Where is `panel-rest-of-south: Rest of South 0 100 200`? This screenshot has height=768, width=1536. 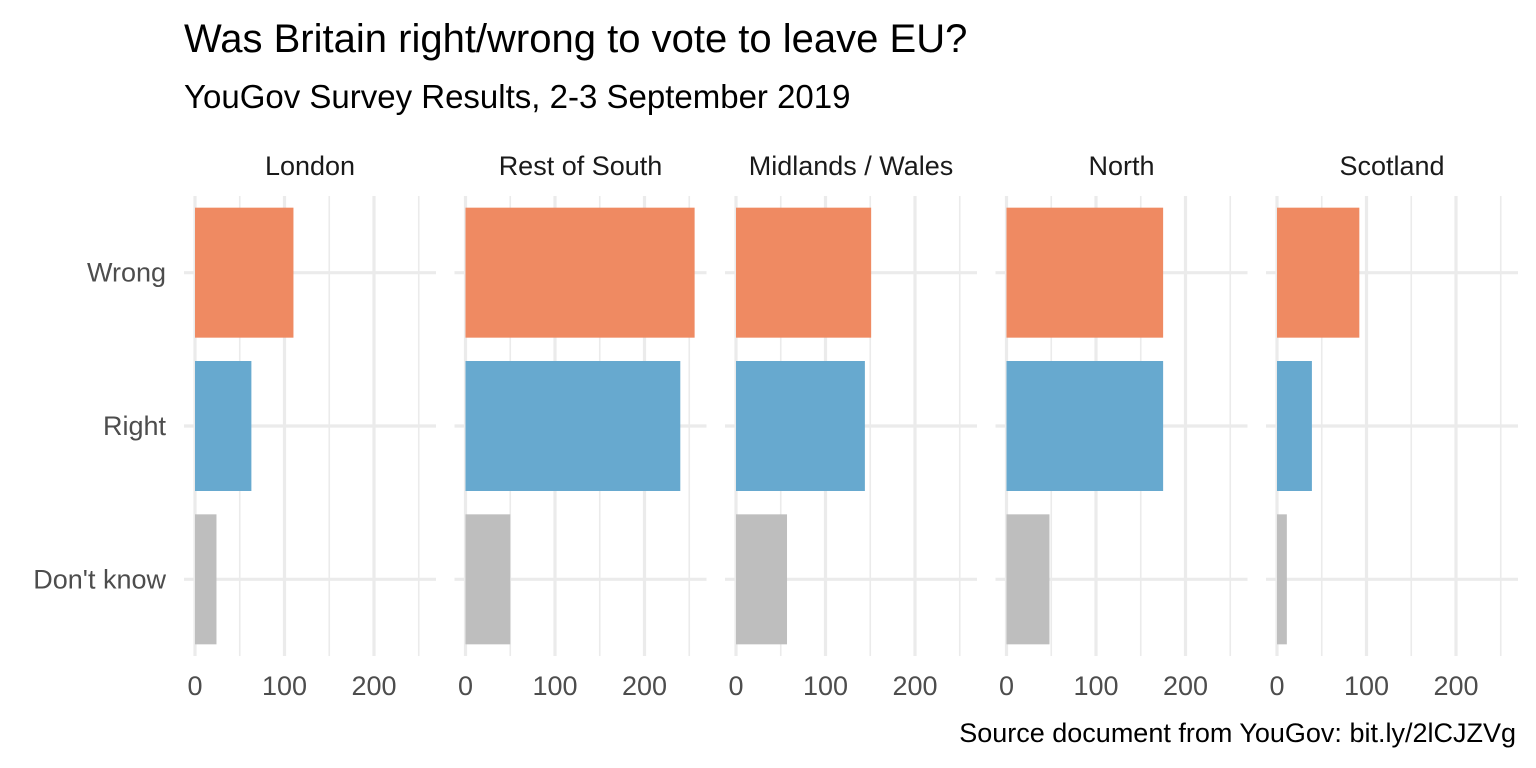 panel-rest-of-south: Rest of South 0 100 200 is located at coordinates (580, 426).